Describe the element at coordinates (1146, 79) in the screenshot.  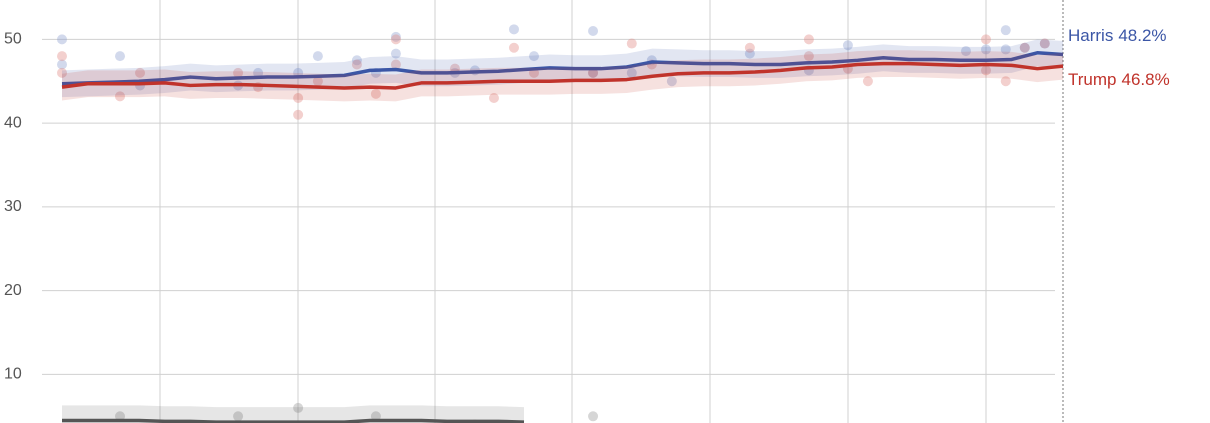
I see `value-label: 46.8%` at that location.